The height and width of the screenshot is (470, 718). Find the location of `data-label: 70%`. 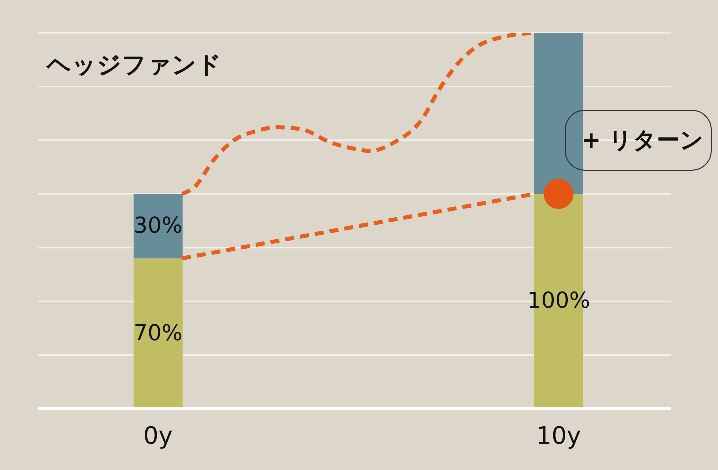

data-label: 70% is located at coordinates (158, 333).